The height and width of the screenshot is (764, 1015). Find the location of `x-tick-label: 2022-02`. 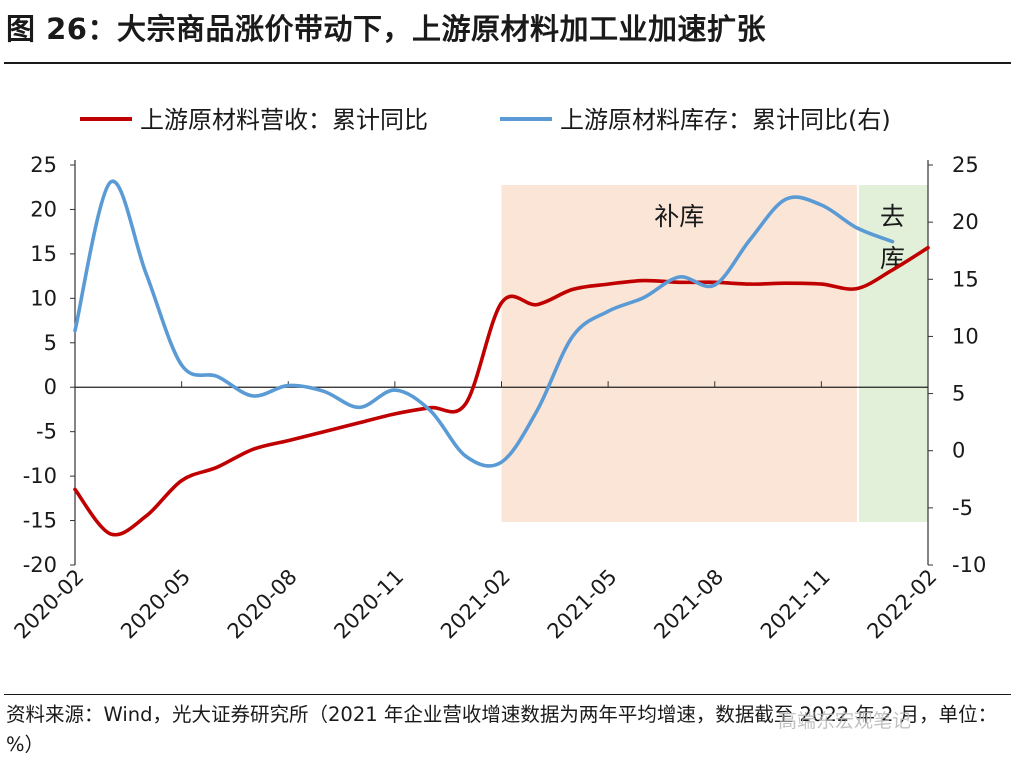

x-tick-label: 2022-02 is located at coordinates (902, 604).